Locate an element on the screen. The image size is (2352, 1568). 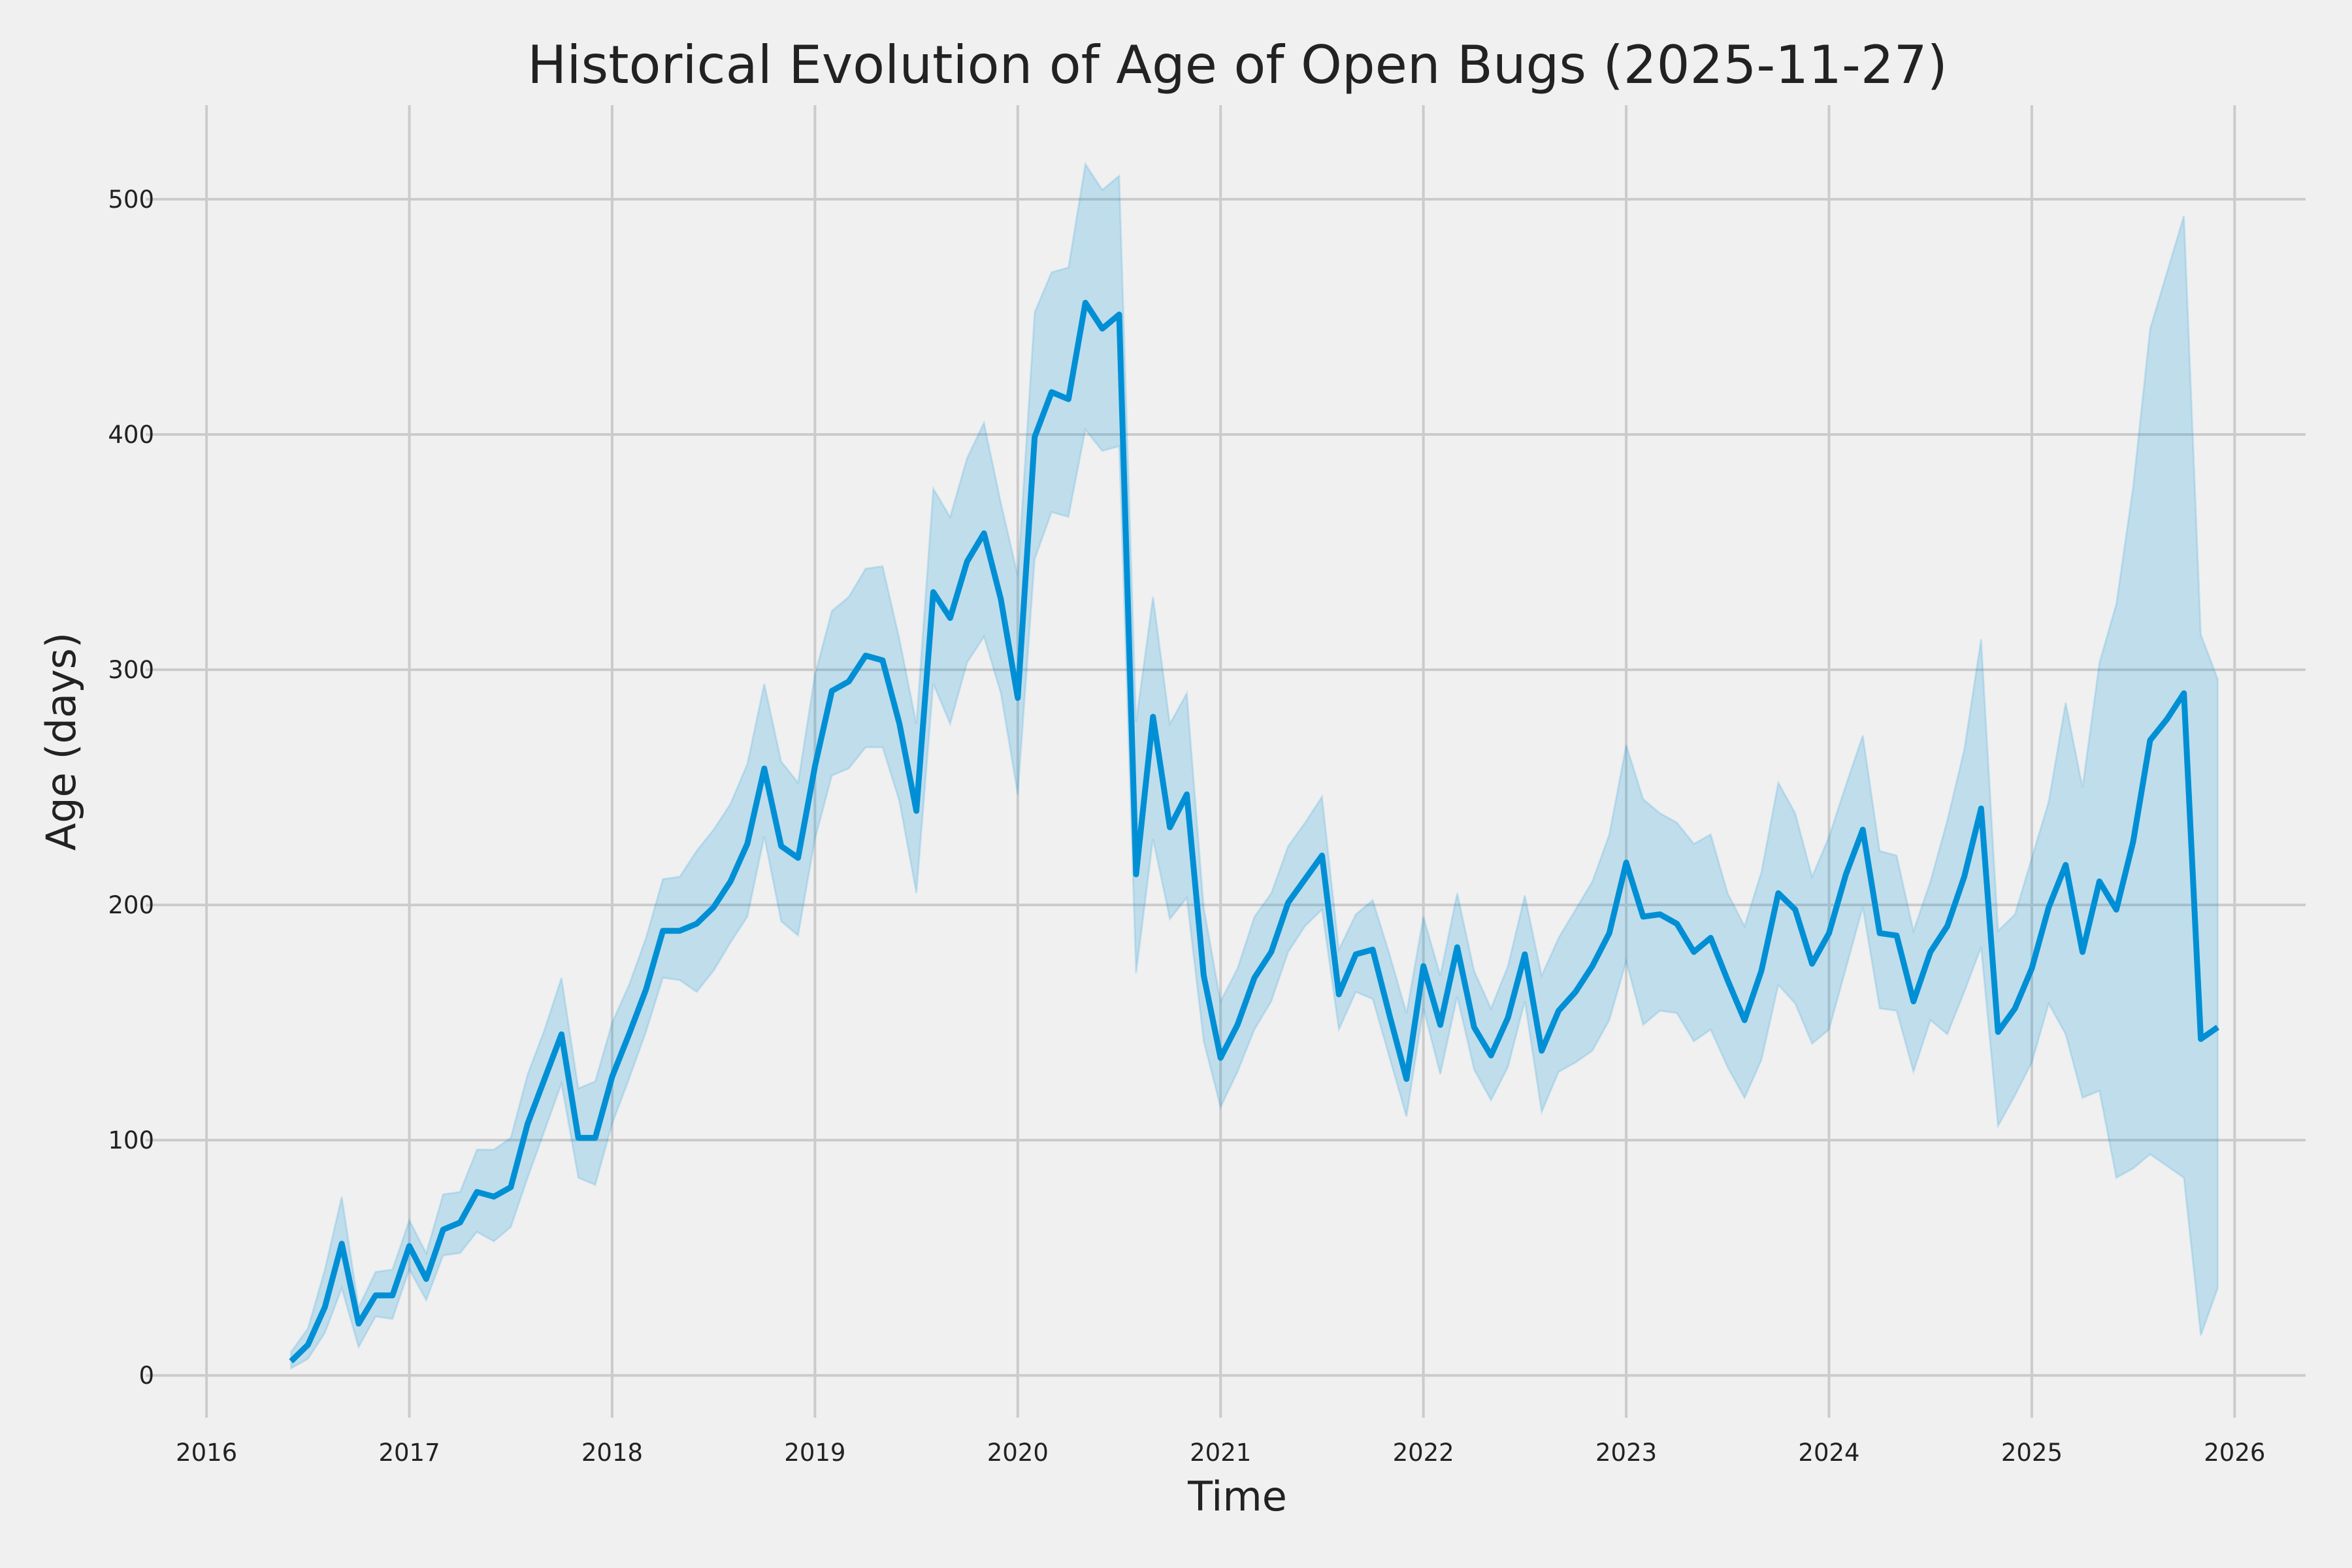
y-tick-label: 0 is located at coordinates (146, 1376).